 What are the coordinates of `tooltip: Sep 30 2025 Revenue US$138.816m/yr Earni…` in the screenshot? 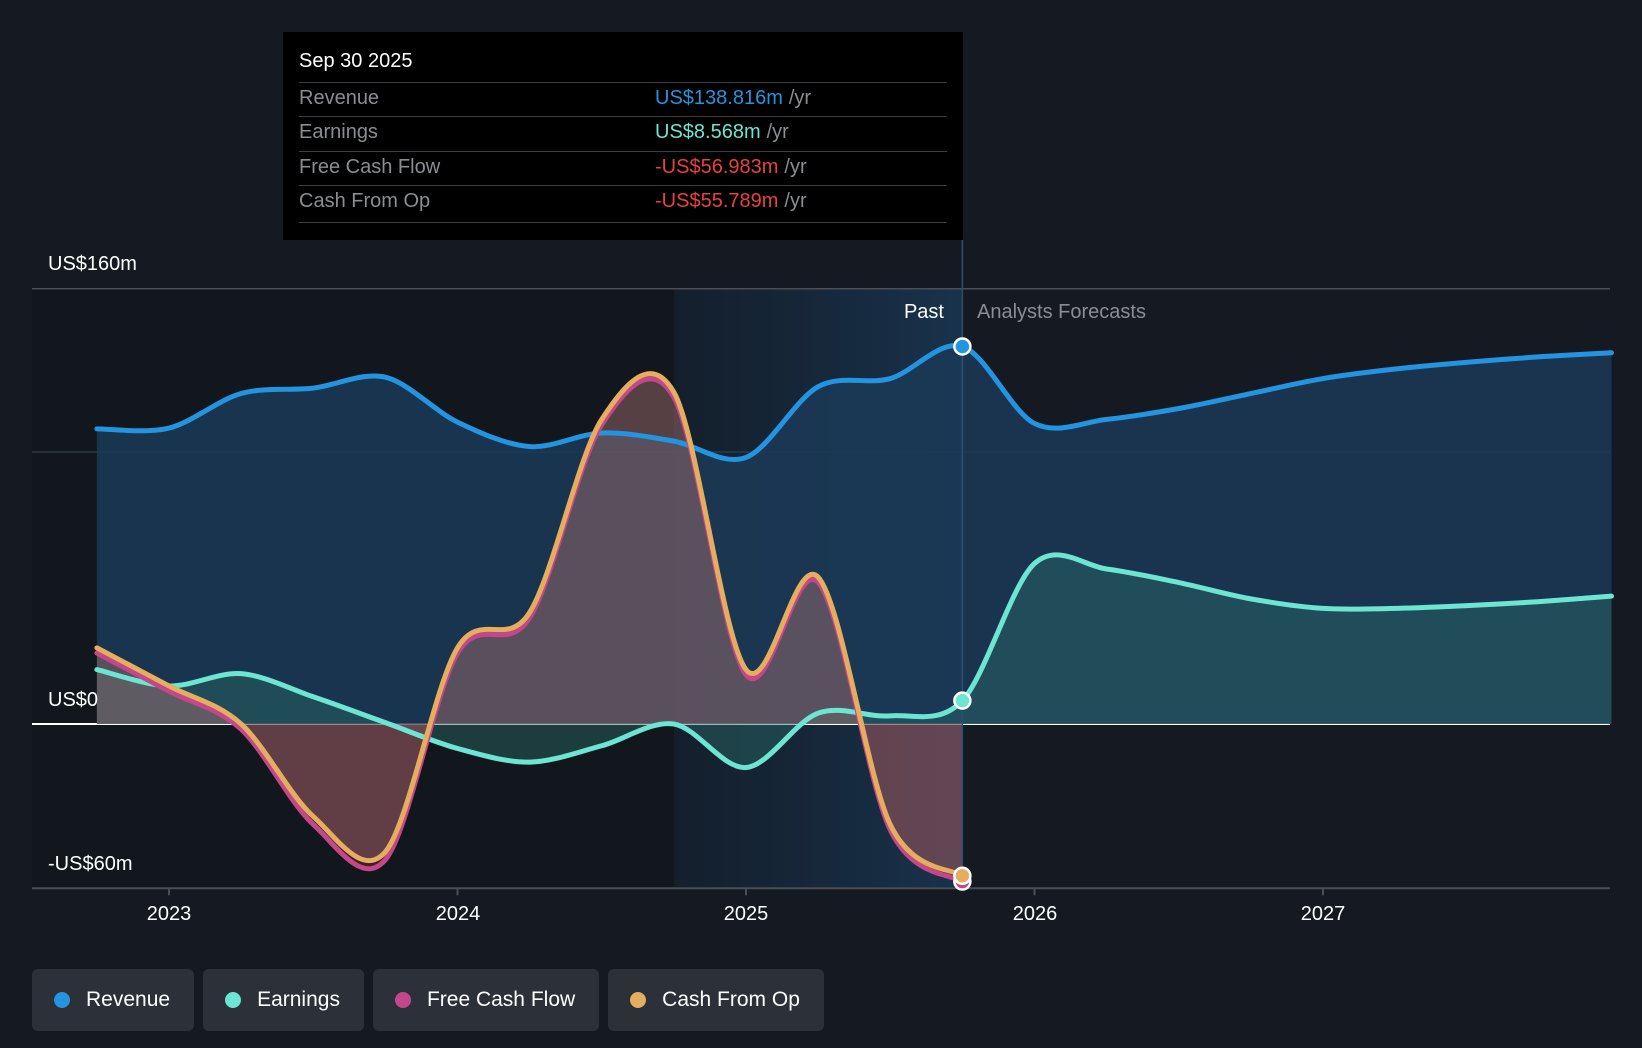 It's located at (623, 136).